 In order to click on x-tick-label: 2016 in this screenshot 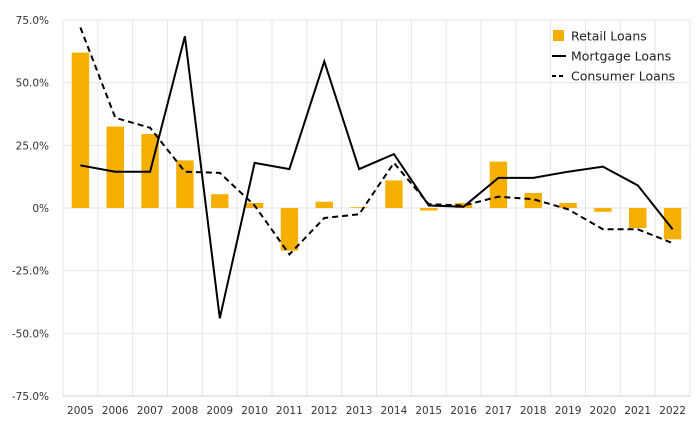, I will do `click(463, 411)`.